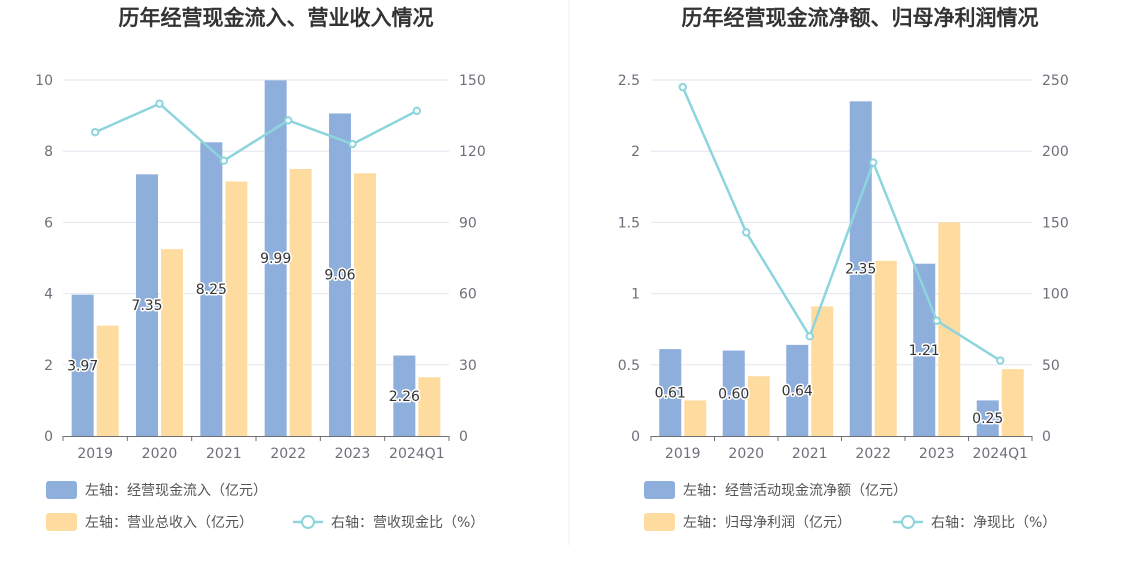 The width and height of the screenshot is (1134, 582). What do you see at coordinates (850, 506) in the screenshot?
I see `legend: 左轴：经营活动现金流净额（亿元） 左轴：归母净利润（亿元） 右轴：净现比（%）` at bounding box center [850, 506].